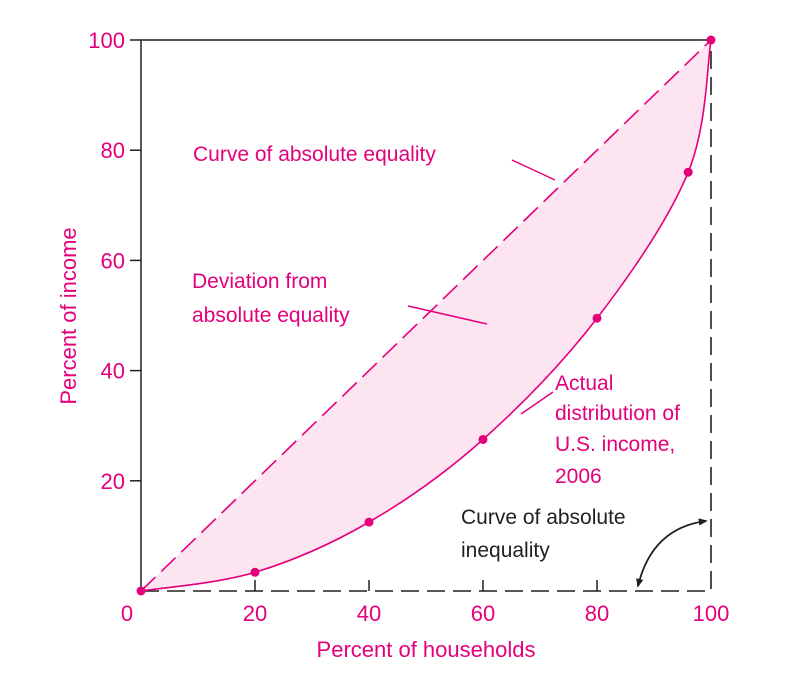 This screenshot has height=677, width=795. Describe the element at coordinates (617, 413) in the screenshot. I see `annotation-actual-line-2: distribution of` at that location.